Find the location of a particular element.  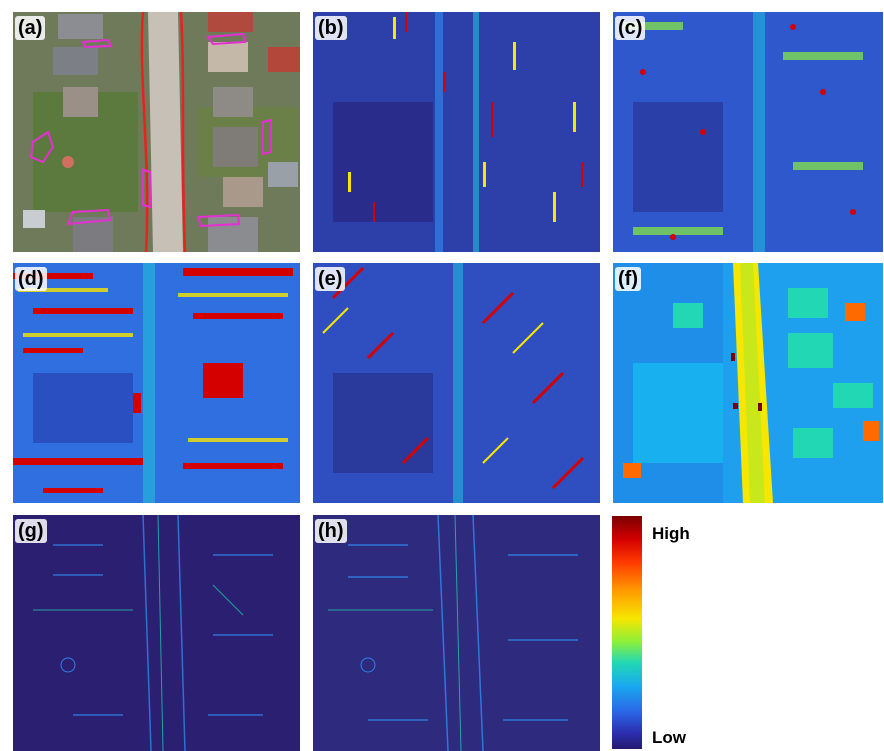

color-scale-bar is located at coordinates (627, 632).